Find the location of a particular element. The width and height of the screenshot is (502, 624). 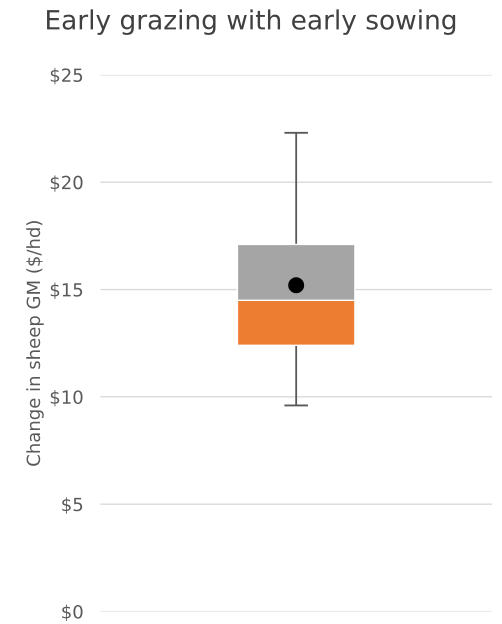

y-tick-label: $0 is located at coordinates (72, 613).